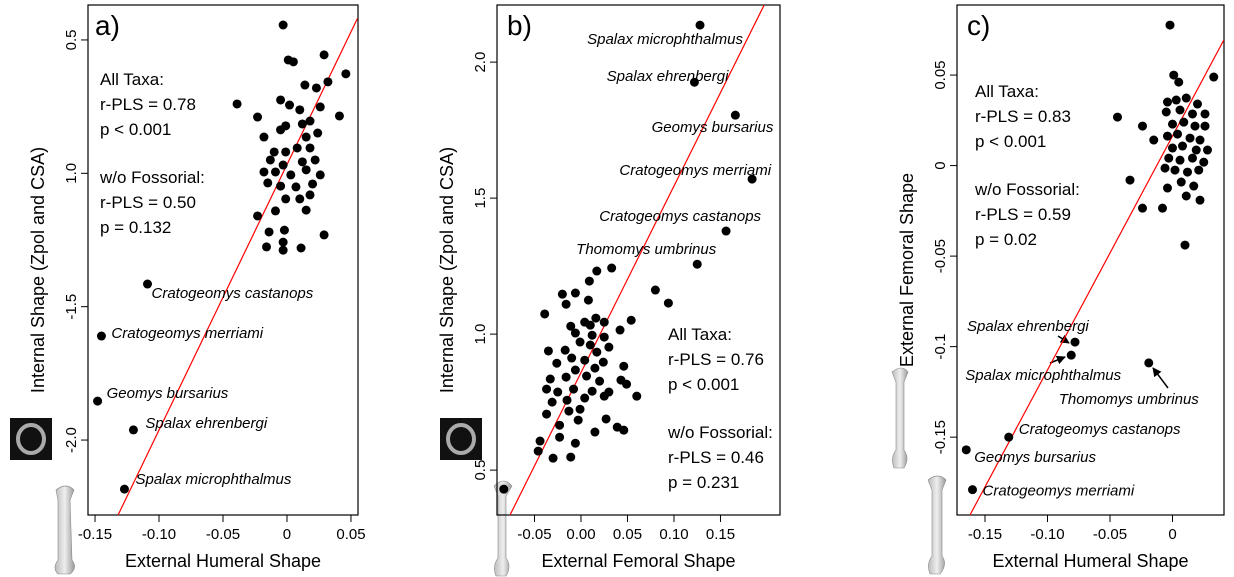 The height and width of the screenshot is (577, 1234). Describe the element at coordinates (107, 25) in the screenshot. I see `panel-label: a)` at that location.